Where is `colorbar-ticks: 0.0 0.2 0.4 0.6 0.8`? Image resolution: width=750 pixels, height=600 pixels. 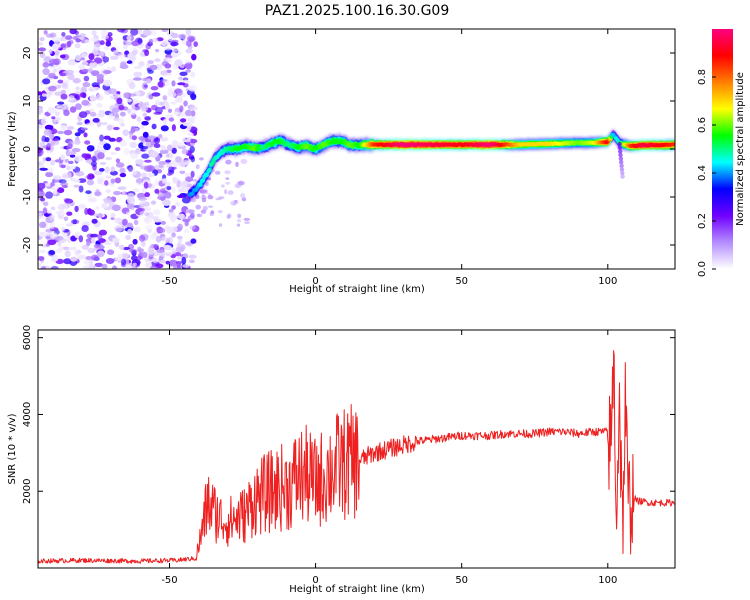 colorbar-ticks: 0.0 0.2 0.4 0.6 0.8 is located at coordinates (706, 173).